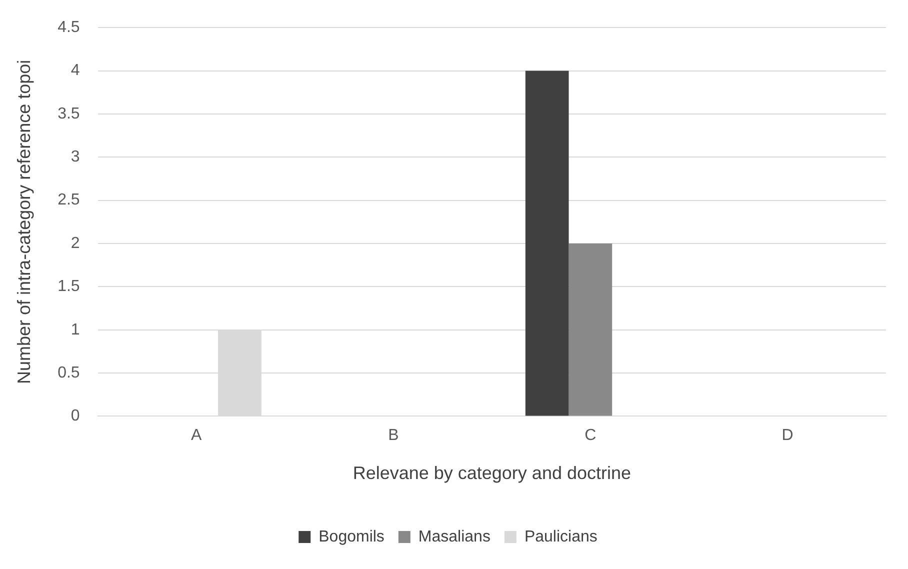 This screenshot has height=569, width=908. What do you see at coordinates (69, 373) in the screenshot?
I see `y-tick-label: 0.5` at bounding box center [69, 373].